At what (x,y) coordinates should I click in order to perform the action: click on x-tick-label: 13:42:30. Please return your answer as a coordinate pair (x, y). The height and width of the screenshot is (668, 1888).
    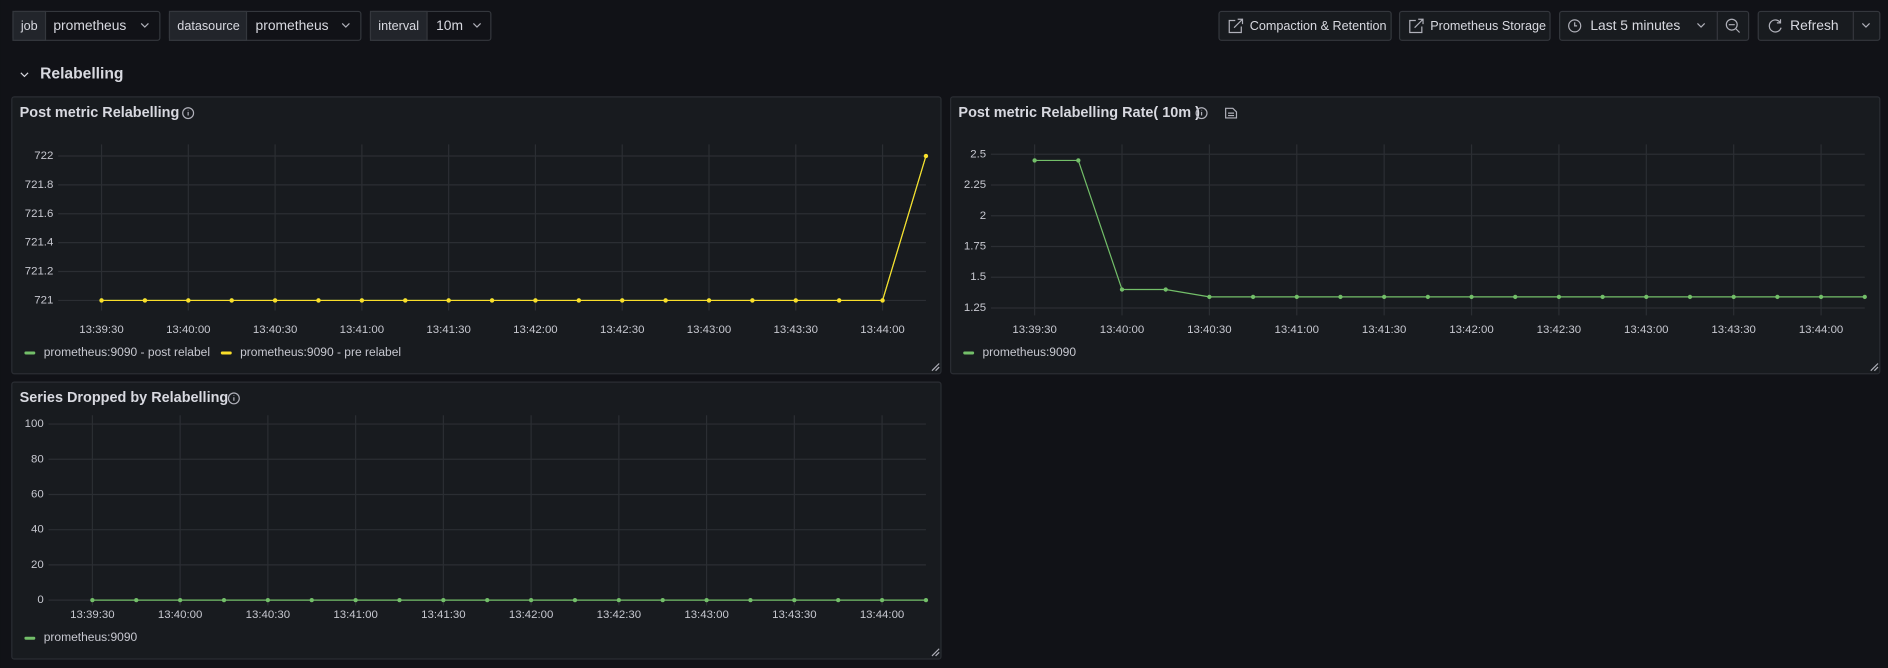
    Looking at the image, I should click on (619, 615).